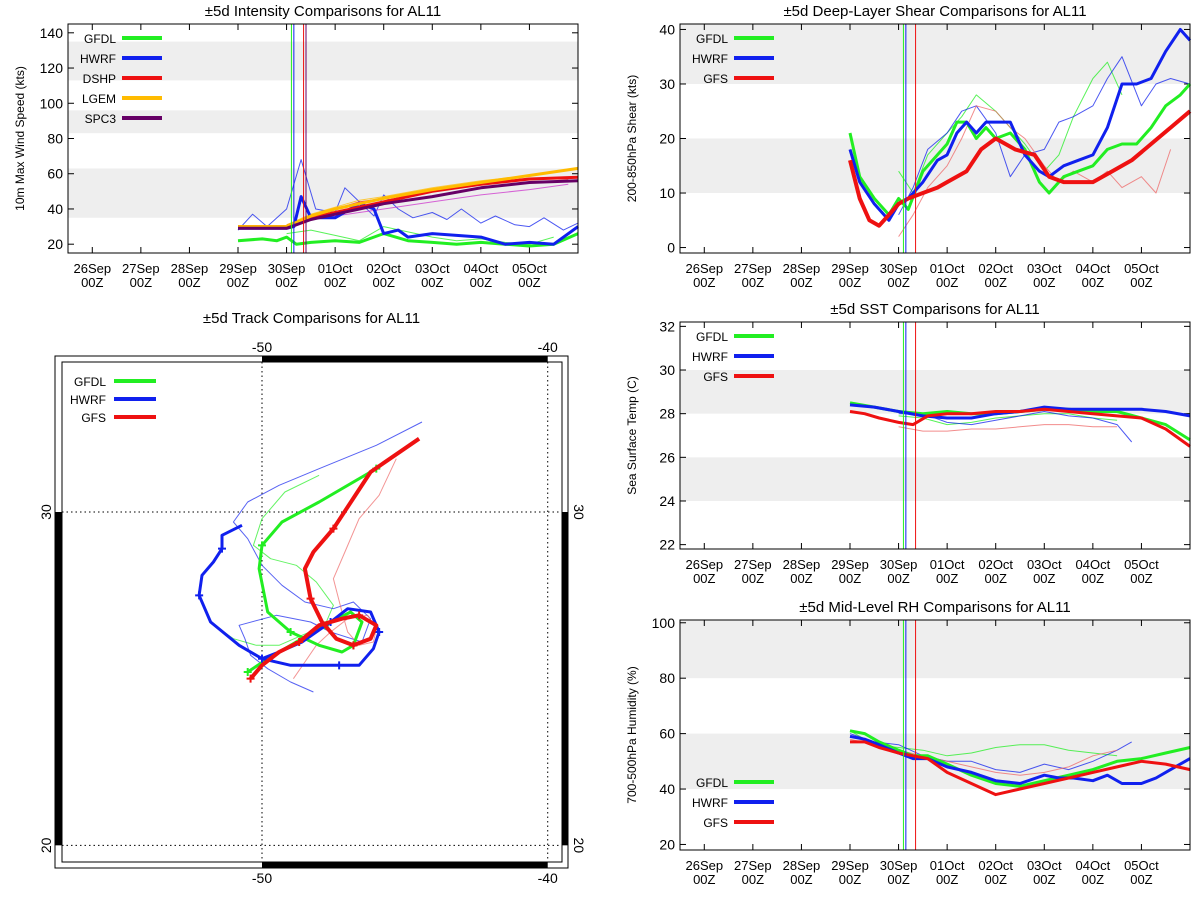  I want to click on track-lat-label-left: 30, so click(46, 512).